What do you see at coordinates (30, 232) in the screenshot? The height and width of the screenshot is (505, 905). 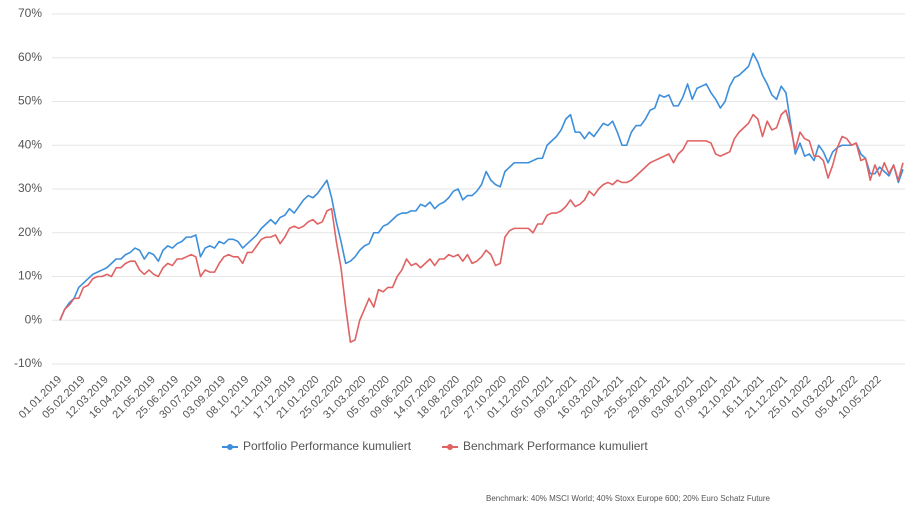 I see `y-tick-label: 20%` at bounding box center [30, 232].